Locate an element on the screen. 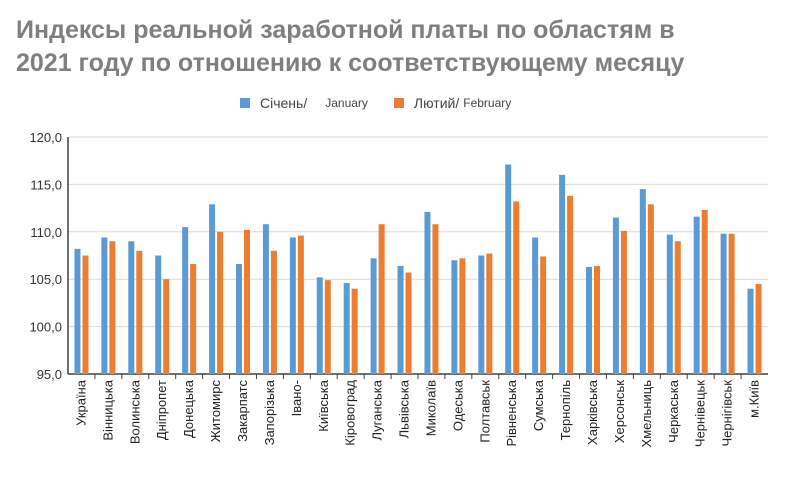 Image resolution: width=792 pixels, height=488 pixels. x-tick-label: Луганська is located at coordinates (377, 409).